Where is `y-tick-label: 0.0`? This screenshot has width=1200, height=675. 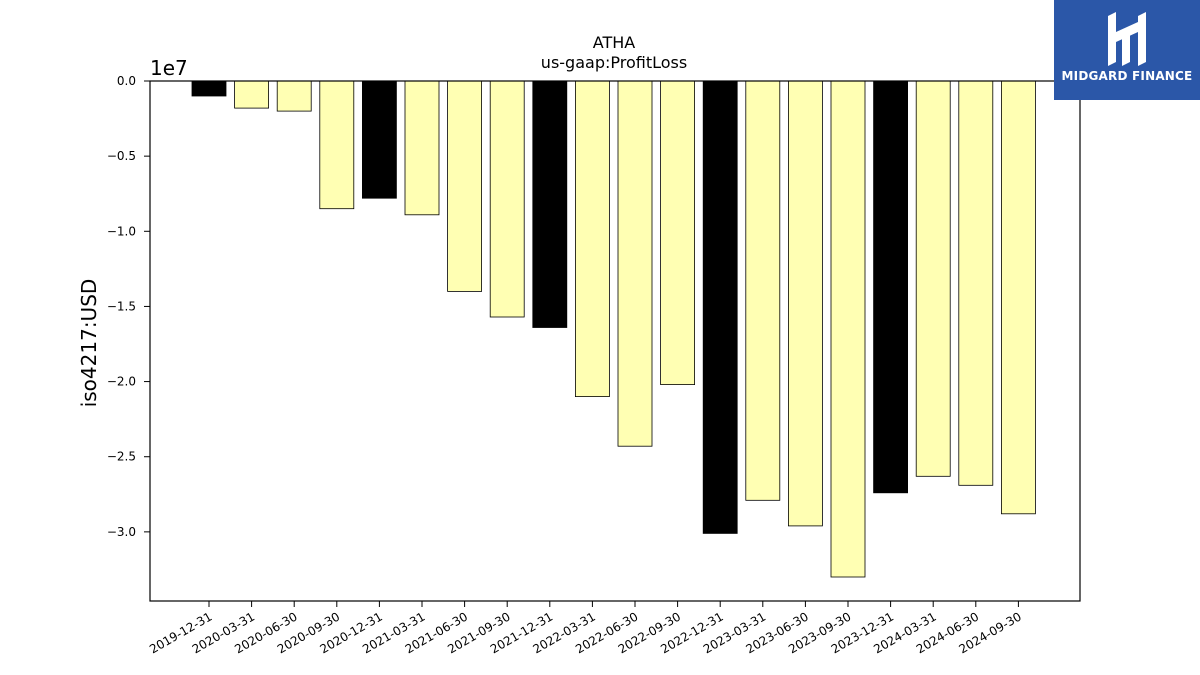
y-tick-label: 0.0 is located at coordinates (126, 81).